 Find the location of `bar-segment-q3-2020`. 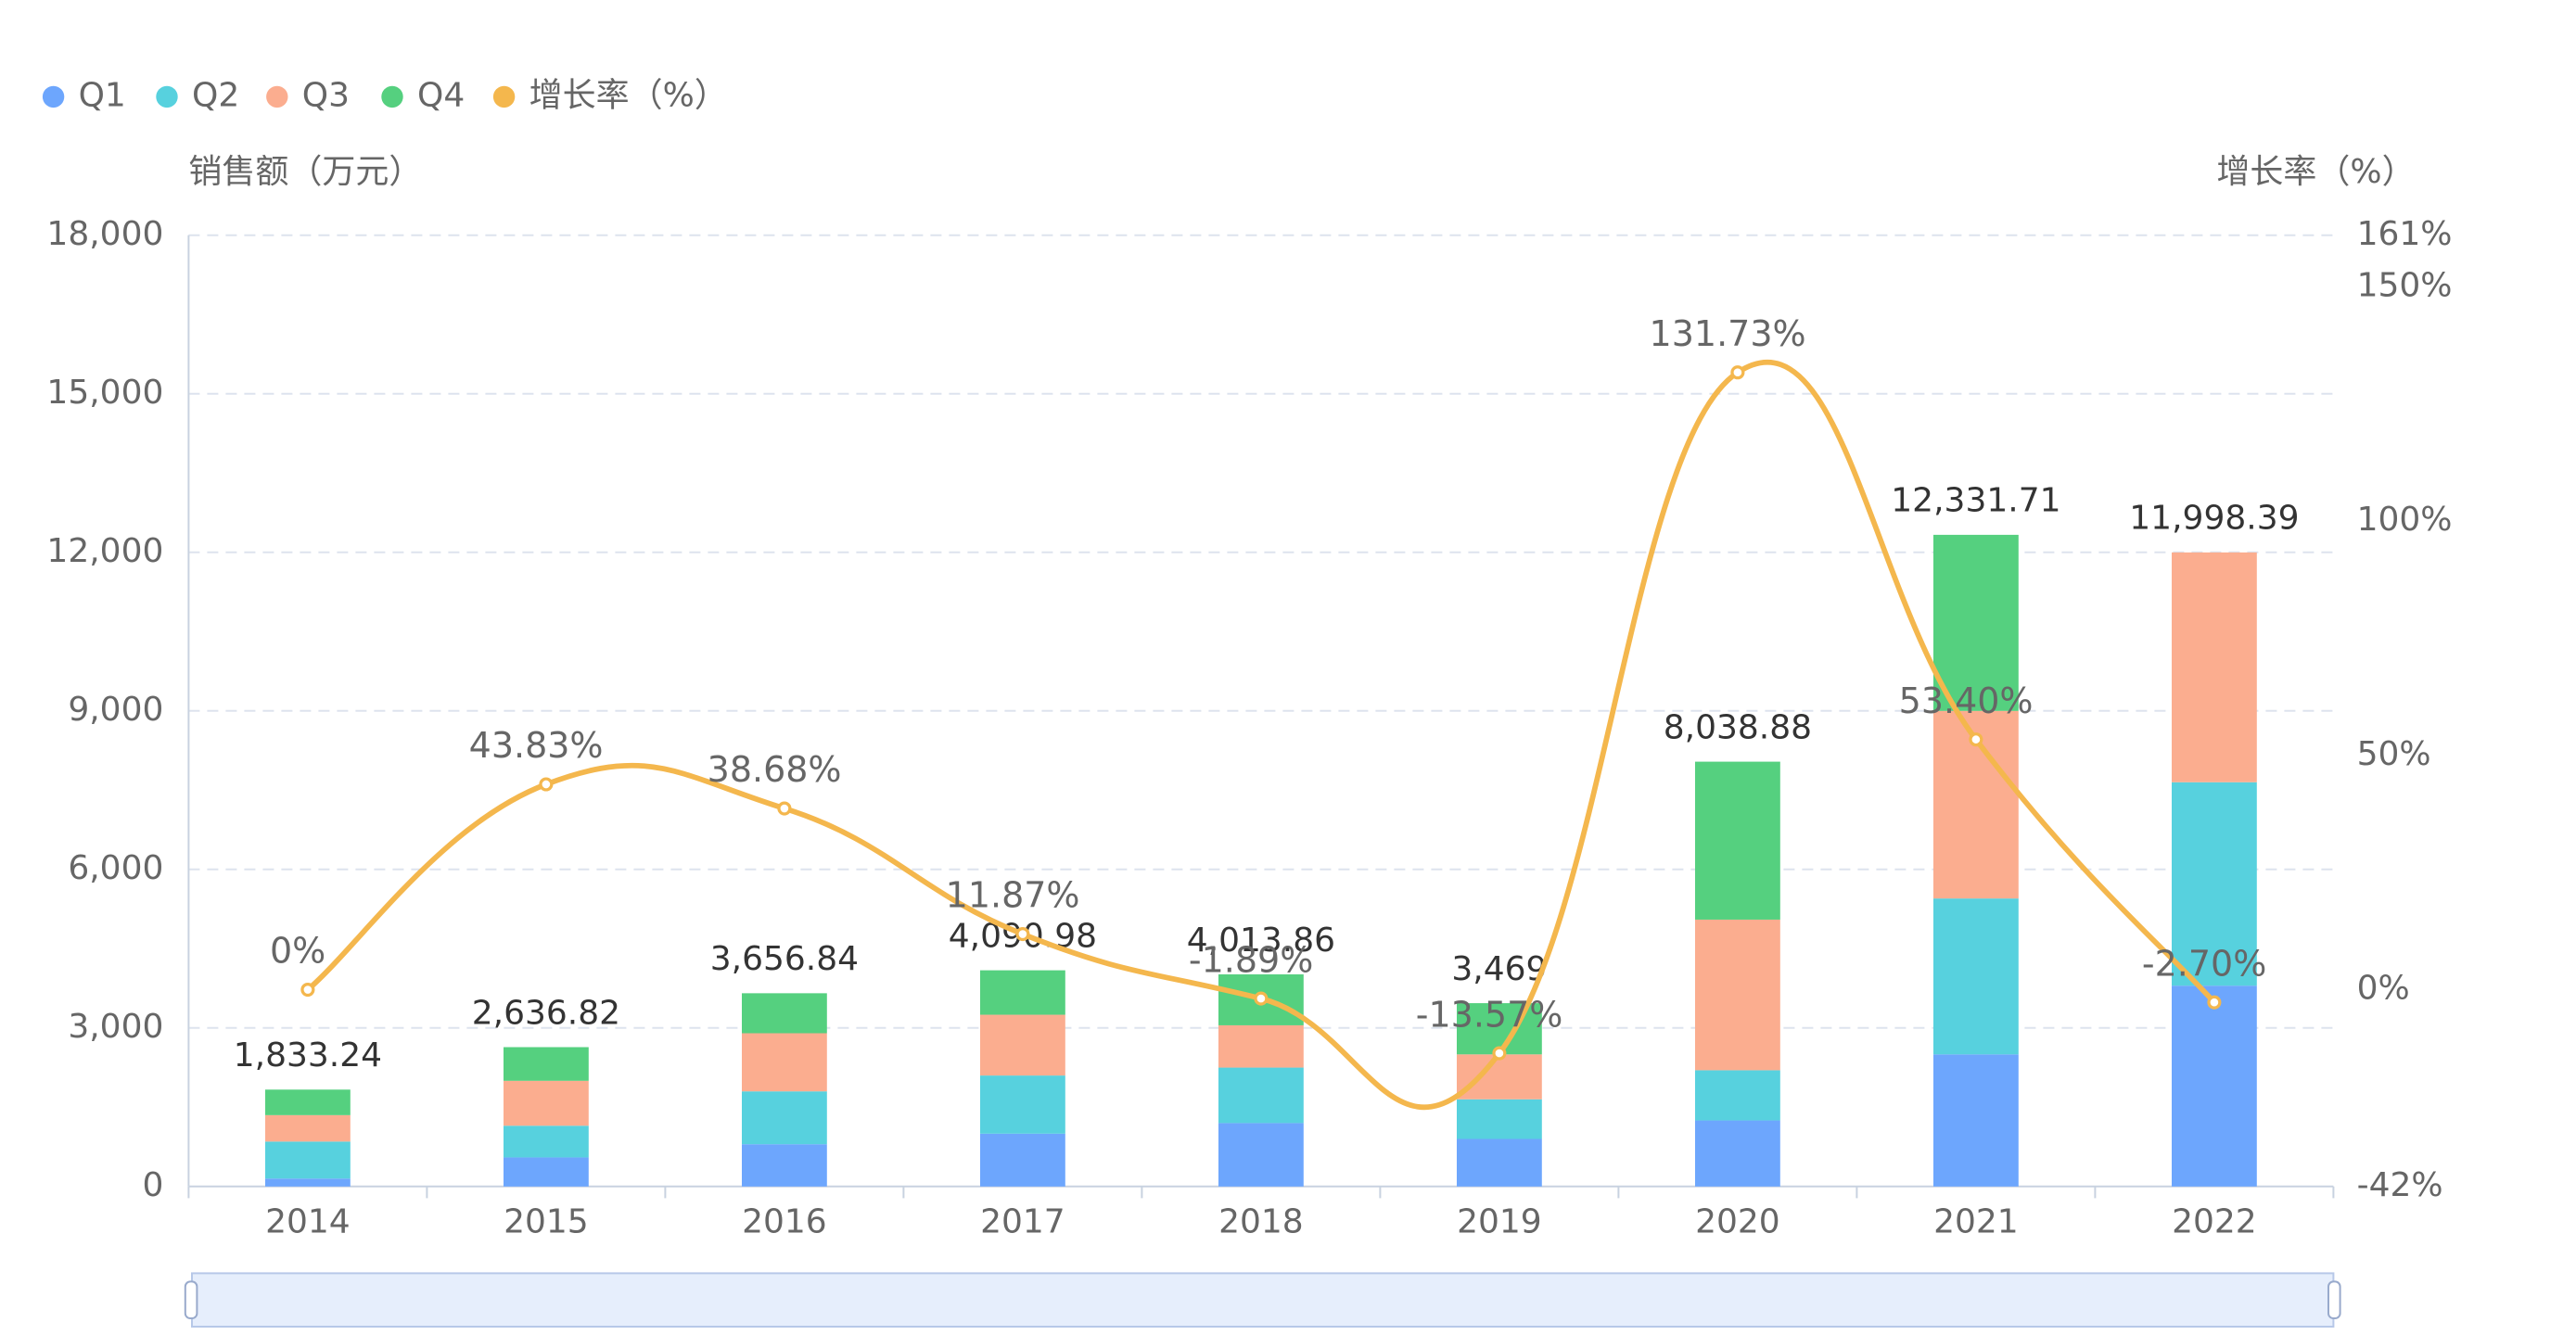

bar-segment-q3-2020 is located at coordinates (1738, 995).